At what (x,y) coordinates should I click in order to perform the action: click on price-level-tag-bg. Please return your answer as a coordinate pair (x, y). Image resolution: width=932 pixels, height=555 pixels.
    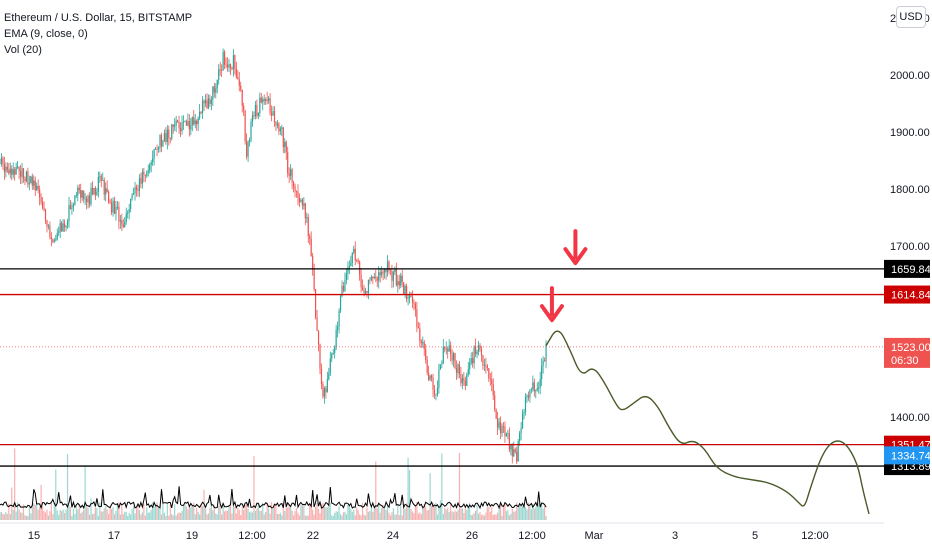
    Looking at the image, I should click on (907, 268).